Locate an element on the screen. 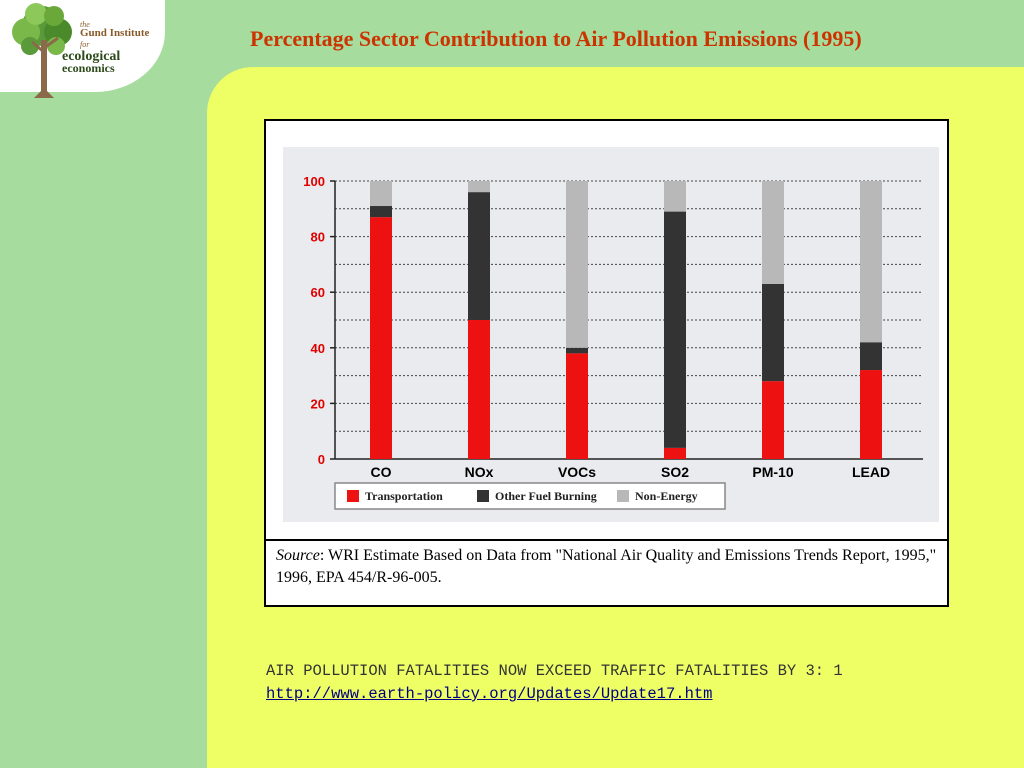  category-label: VOCs is located at coordinates (577, 472).